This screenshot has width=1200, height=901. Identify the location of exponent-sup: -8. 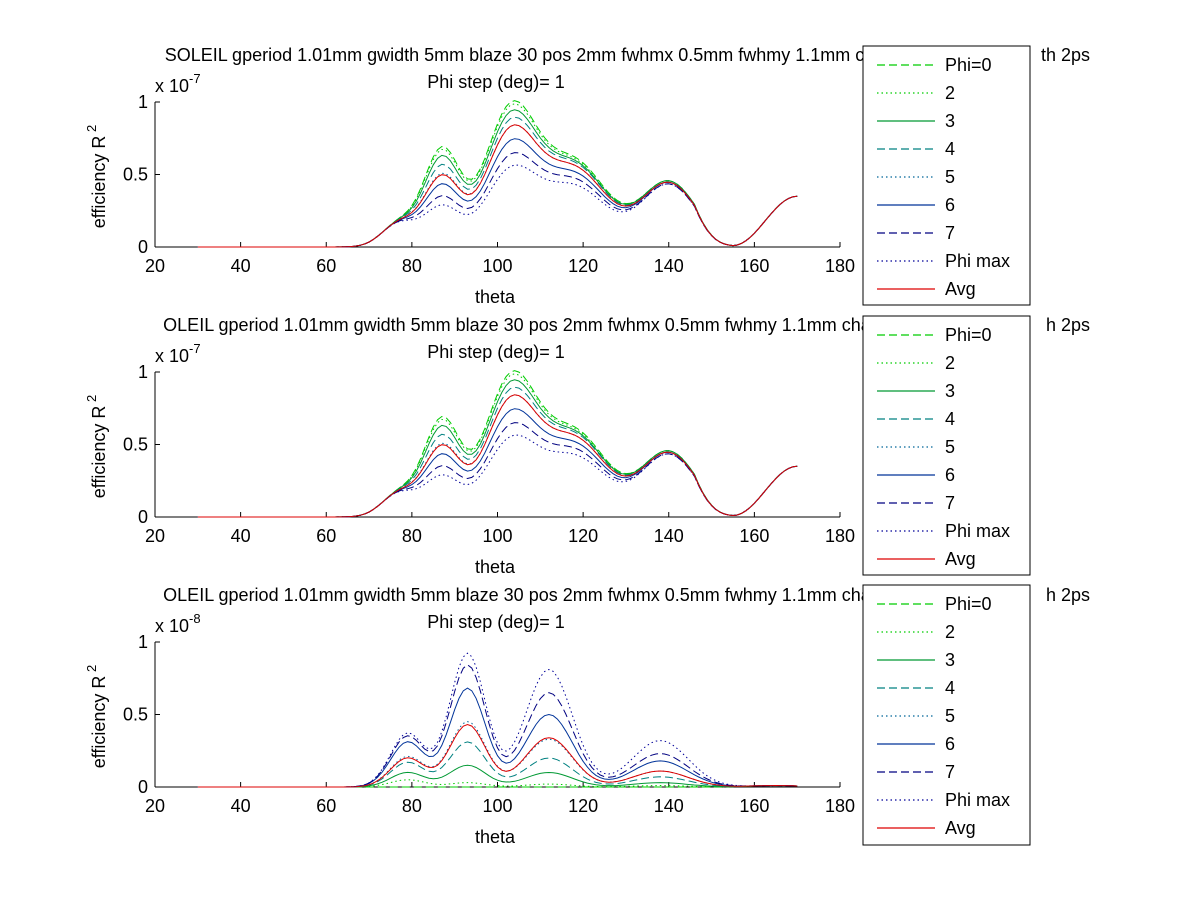
(195, 618).